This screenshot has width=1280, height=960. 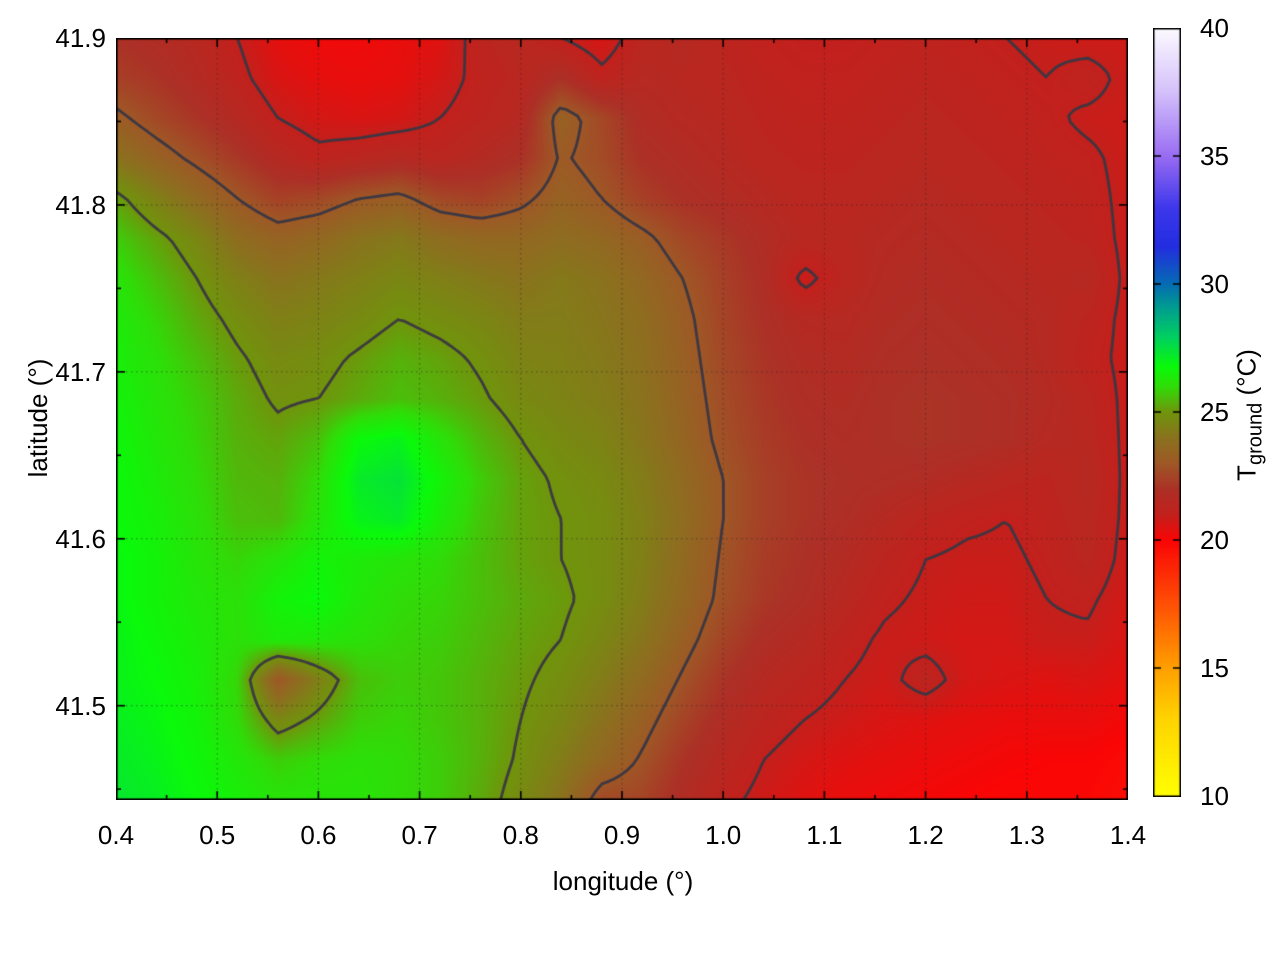 I want to click on x-tick-label: 1.4, so click(x=1128, y=835).